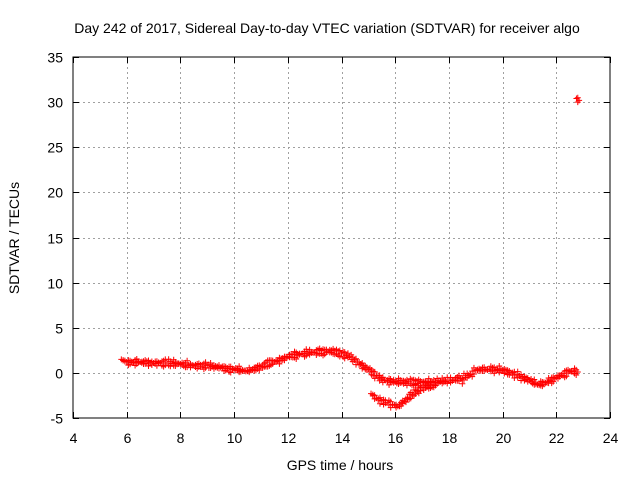  Describe the element at coordinates (57, 419) in the screenshot. I see `y-tick-label: -5` at that location.